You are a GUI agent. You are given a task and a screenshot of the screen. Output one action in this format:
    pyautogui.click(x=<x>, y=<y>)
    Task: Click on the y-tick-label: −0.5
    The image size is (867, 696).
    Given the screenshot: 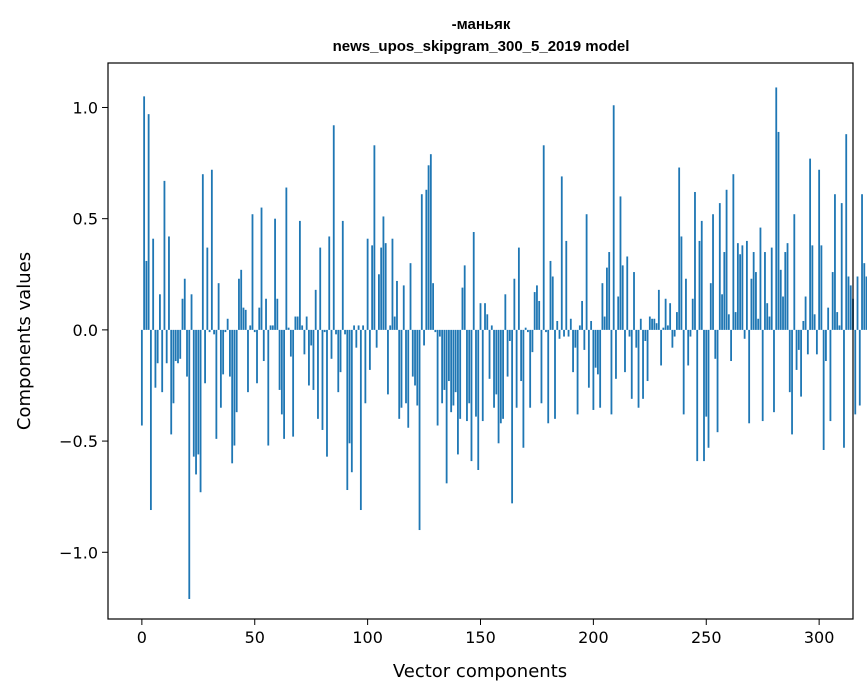 What is the action you would take?
    pyautogui.click(x=78, y=441)
    